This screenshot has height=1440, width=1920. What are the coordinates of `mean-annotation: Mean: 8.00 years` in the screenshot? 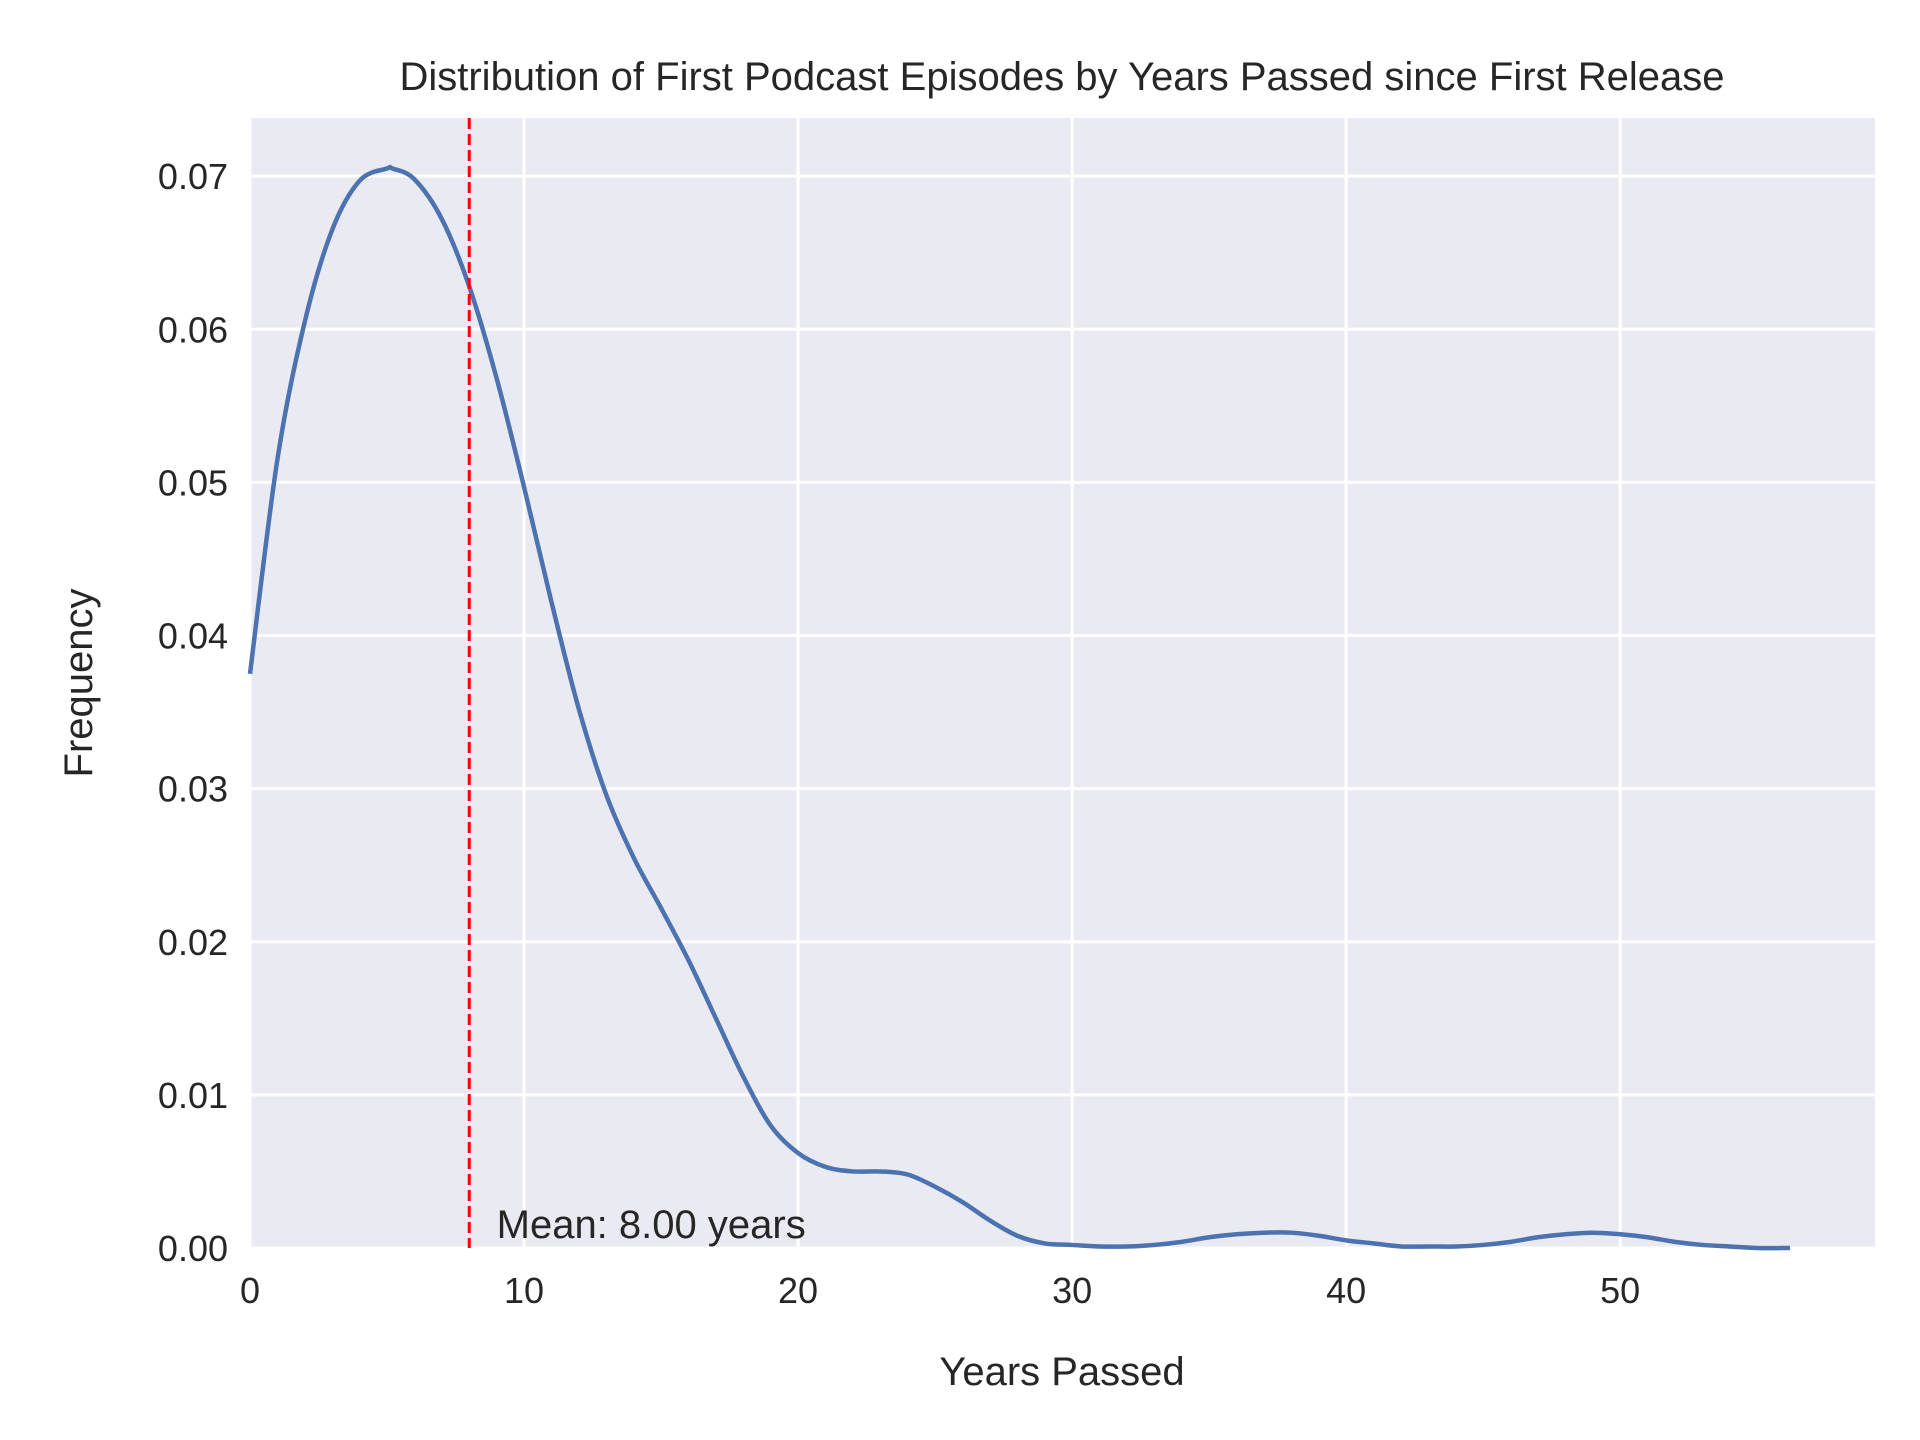 It's located at (651, 1225).